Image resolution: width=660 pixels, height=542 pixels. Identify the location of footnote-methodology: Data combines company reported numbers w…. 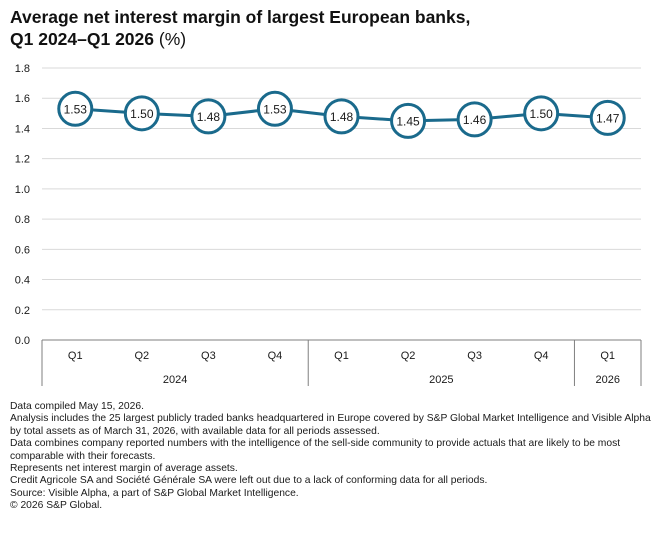
(315, 450).